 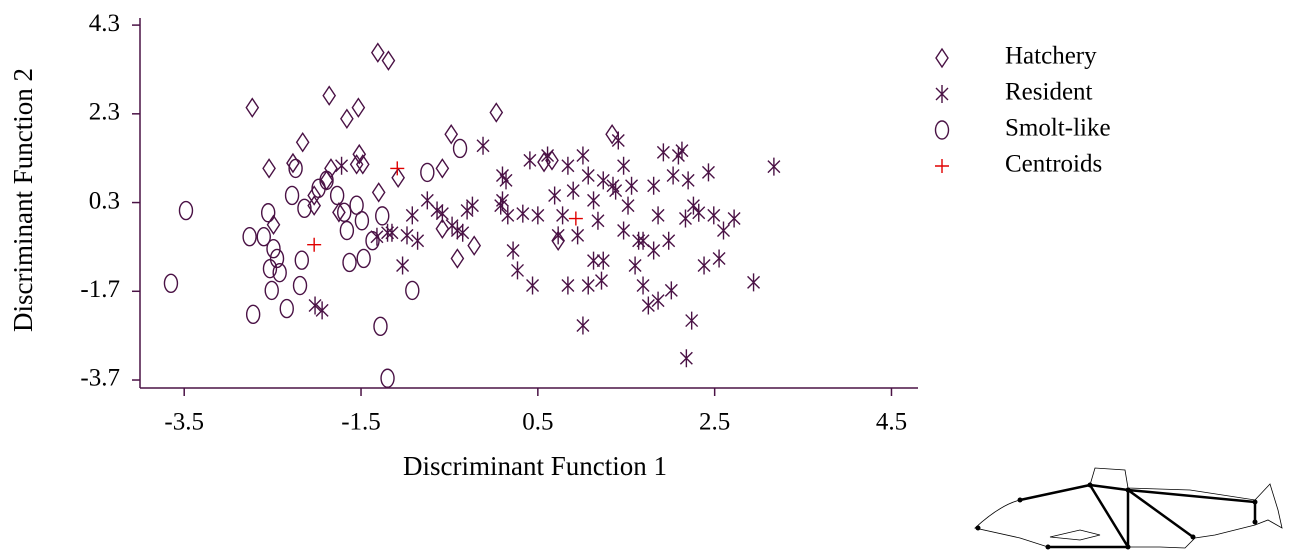 I want to click on x-tick-label: -1.5, so click(x=361, y=422).